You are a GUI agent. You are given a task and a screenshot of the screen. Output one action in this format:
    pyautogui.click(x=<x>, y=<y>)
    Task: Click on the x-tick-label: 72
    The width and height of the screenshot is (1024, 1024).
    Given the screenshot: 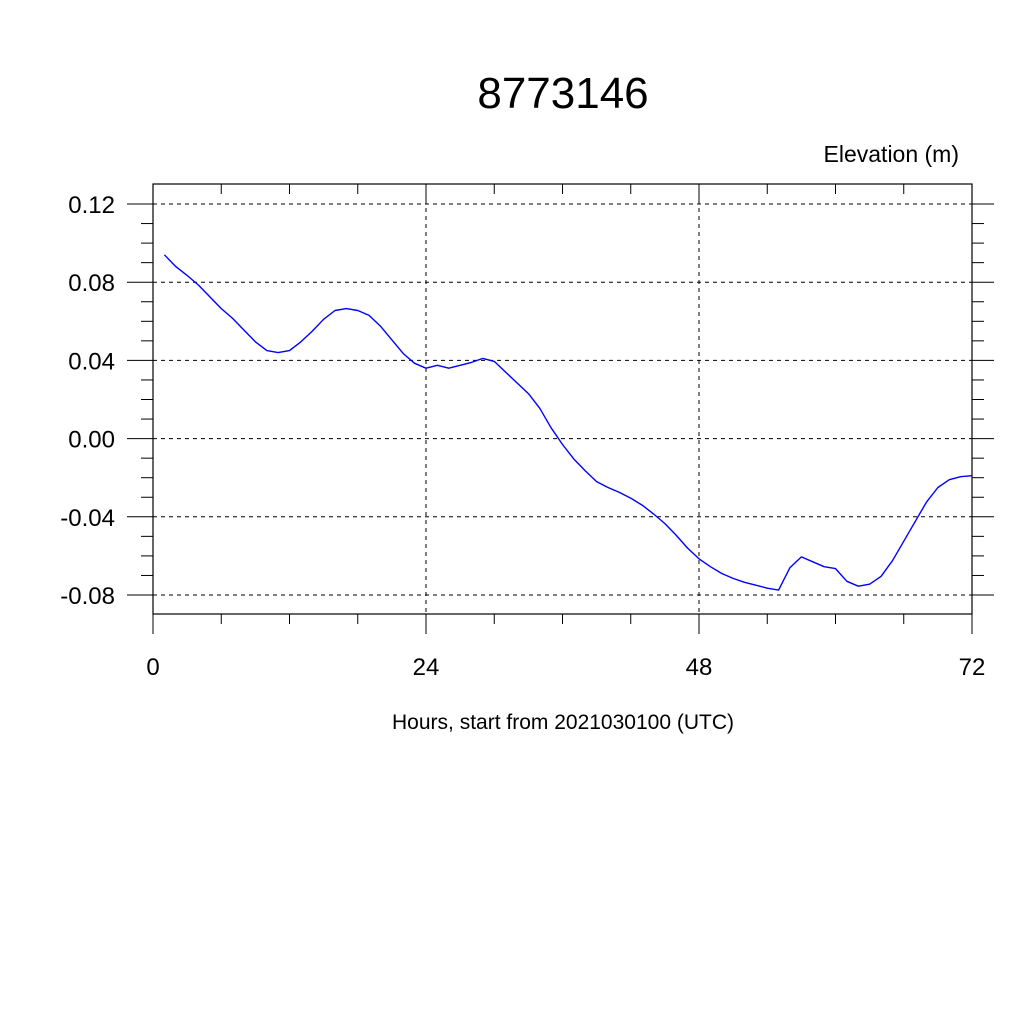 What is the action you would take?
    pyautogui.click(x=972, y=667)
    